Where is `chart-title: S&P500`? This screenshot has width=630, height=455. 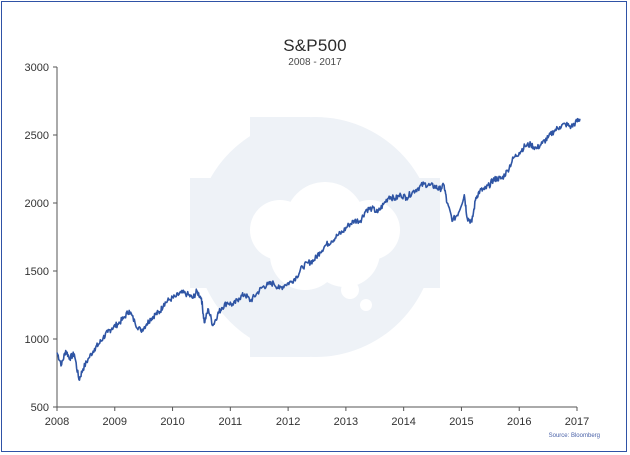
chart-title: S&P500 is located at coordinates (315, 45).